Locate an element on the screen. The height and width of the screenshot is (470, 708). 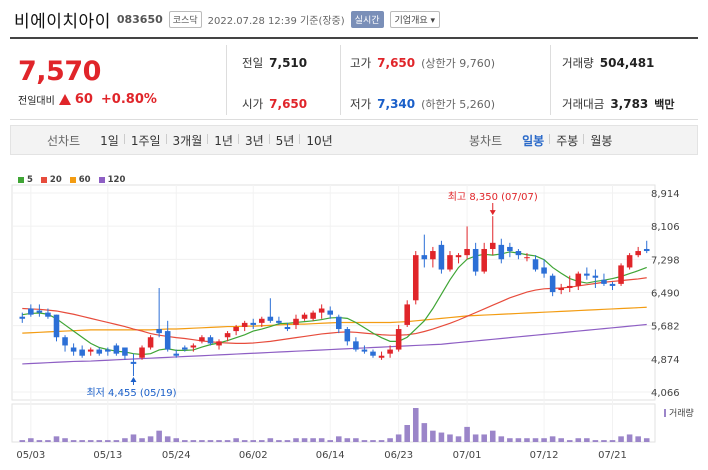
line-chart-tabs: 선차트 1일 1주일 3개월 1년 3년 5년 10년 is located at coordinates (193, 140).